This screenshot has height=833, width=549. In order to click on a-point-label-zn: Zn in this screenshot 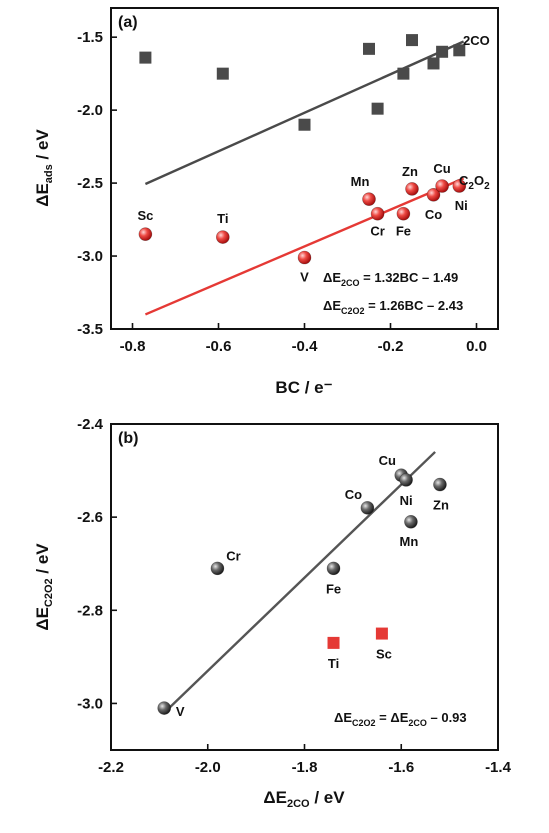, I will do `click(410, 171)`.